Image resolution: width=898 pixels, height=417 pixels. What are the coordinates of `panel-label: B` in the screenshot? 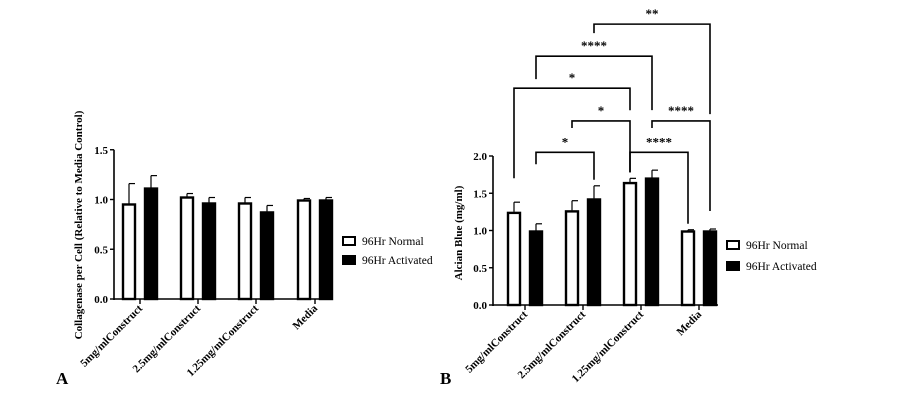 It's located at (445, 378).